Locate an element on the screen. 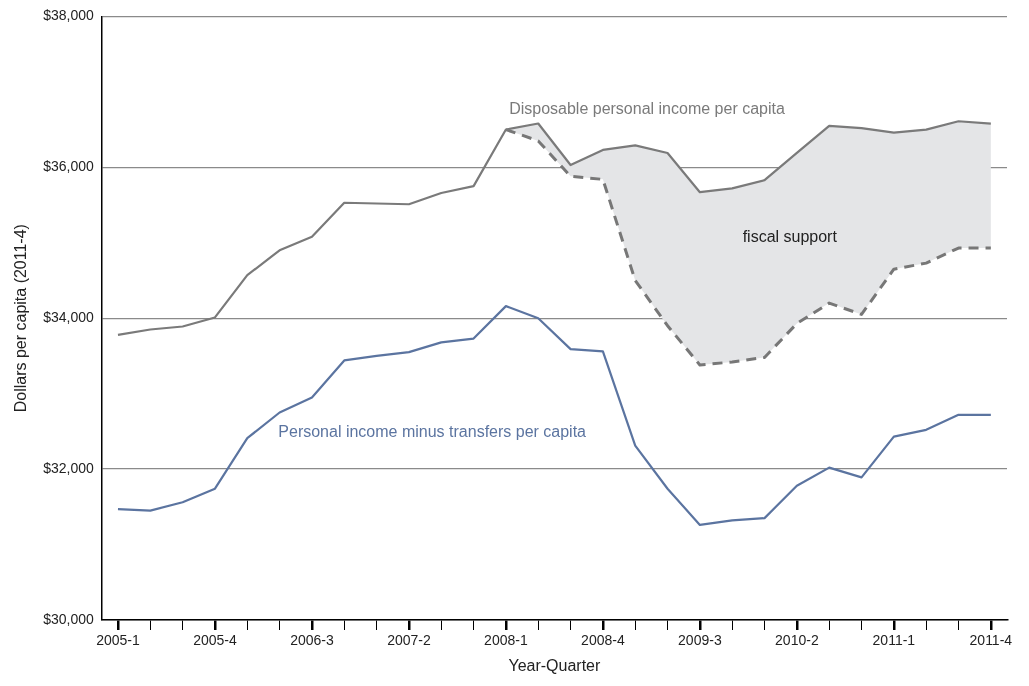  x-axis-title: Year-Quarter is located at coordinates (555, 665).